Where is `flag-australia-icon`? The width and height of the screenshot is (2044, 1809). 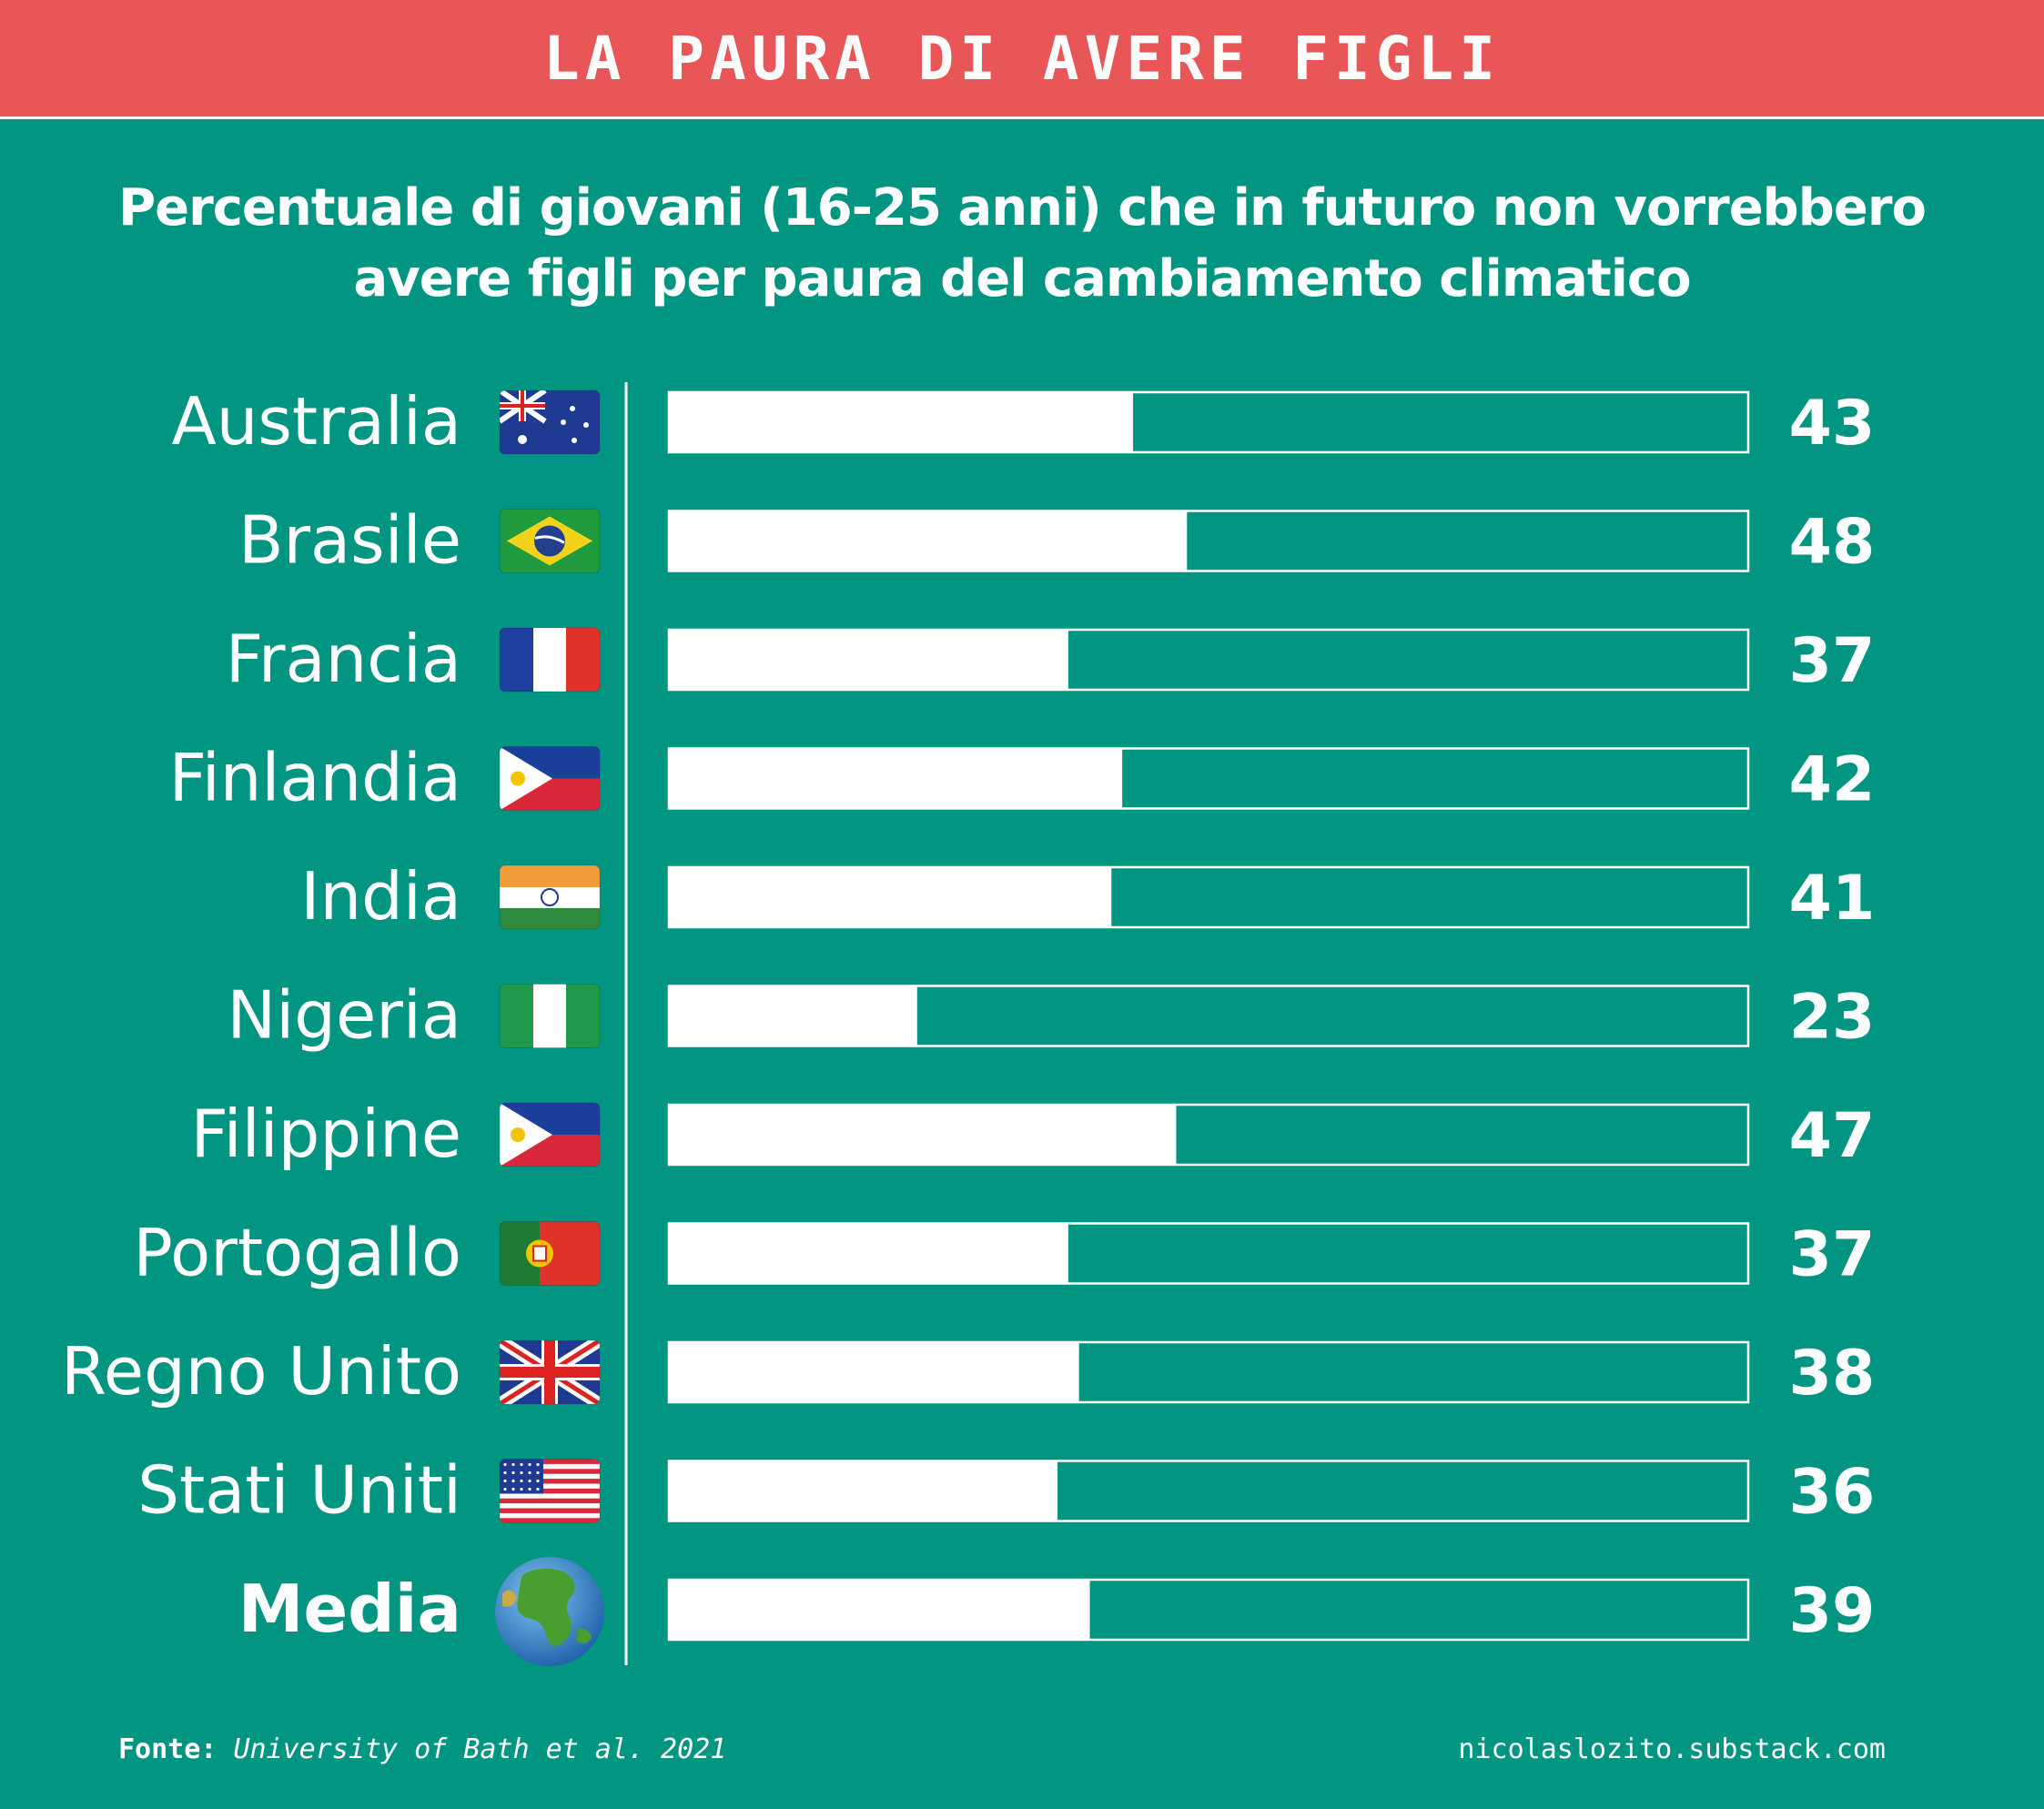 flag-australia-icon is located at coordinates (550, 422).